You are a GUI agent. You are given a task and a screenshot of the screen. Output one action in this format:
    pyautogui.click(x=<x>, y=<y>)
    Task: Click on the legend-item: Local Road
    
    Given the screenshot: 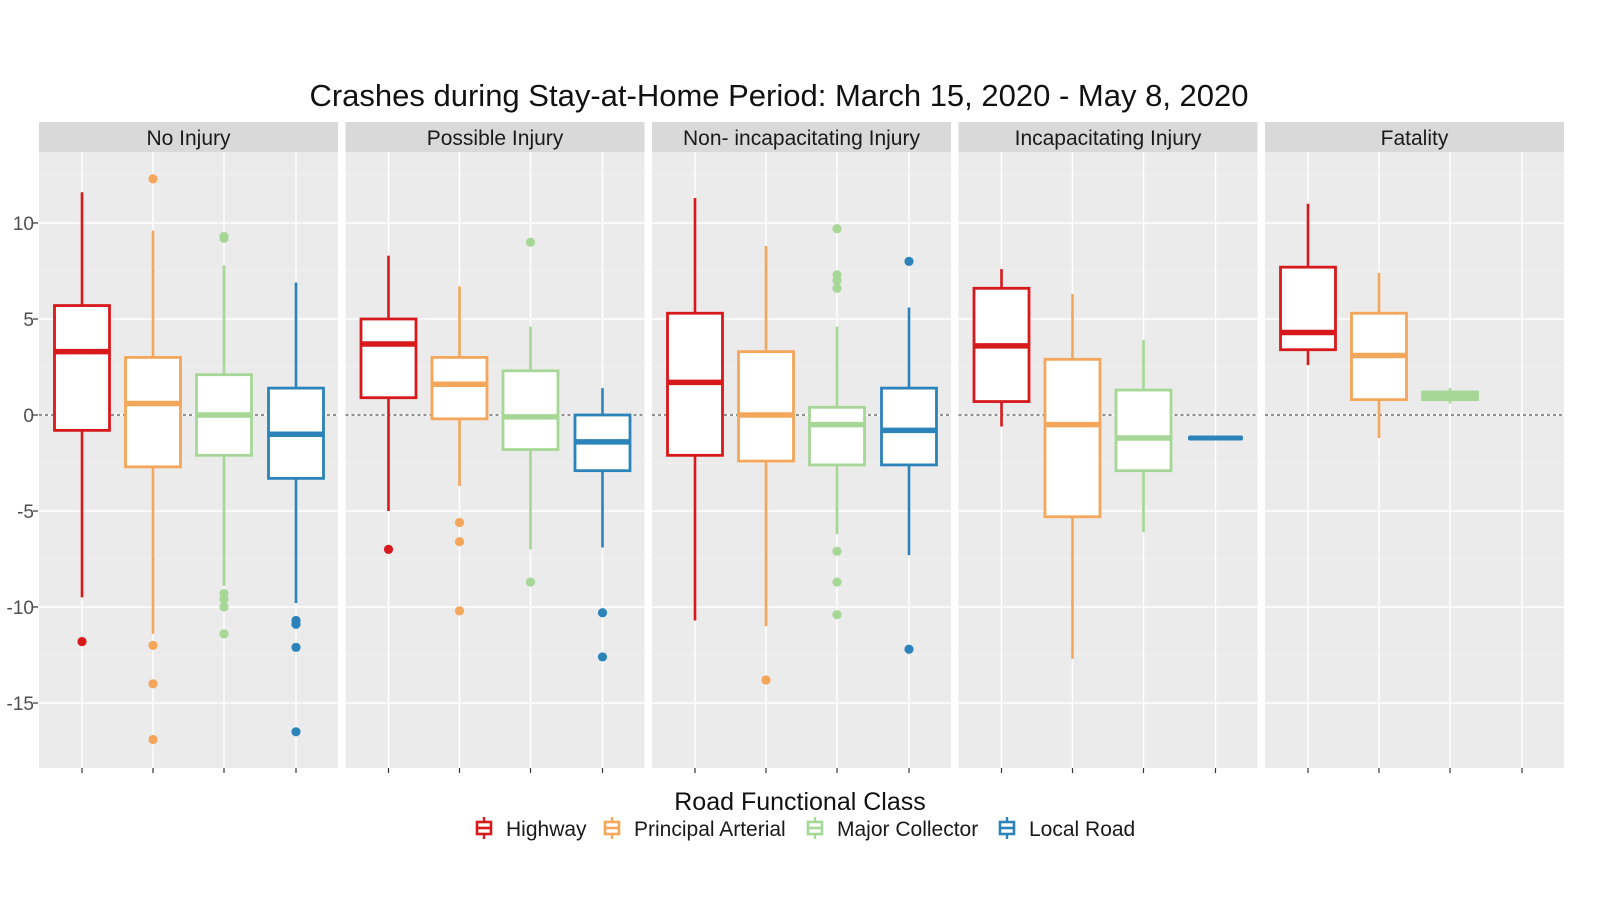 What is the action you would take?
    pyautogui.click(x=1066, y=829)
    